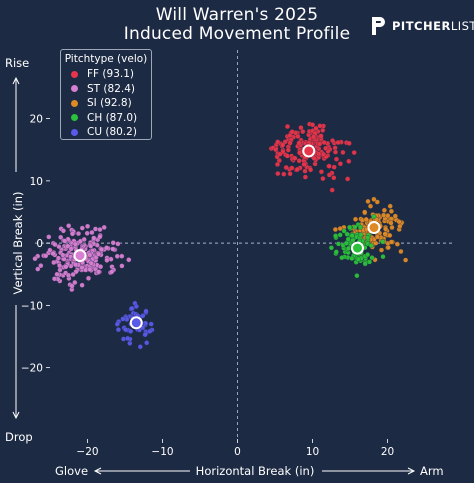 The width and height of the screenshot is (474, 483). I want to click on drop-label: Drop, so click(19, 437).